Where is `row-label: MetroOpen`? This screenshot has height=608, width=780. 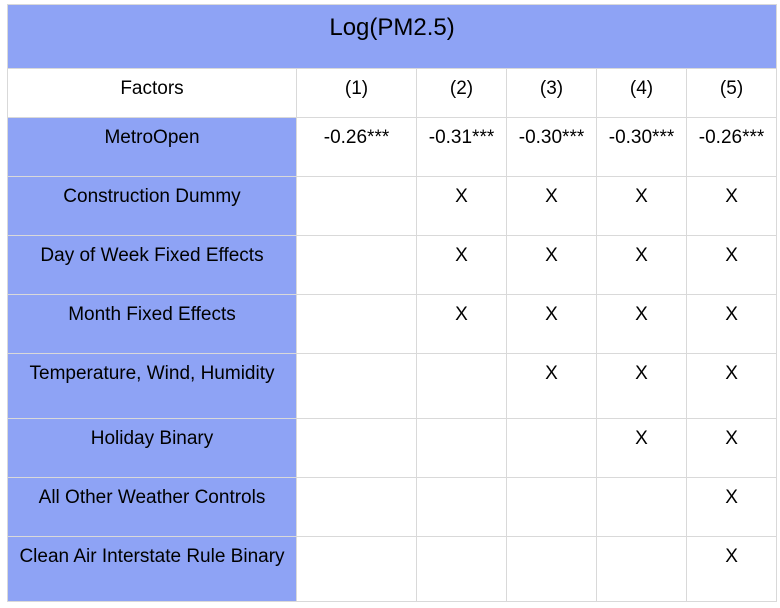 row-label: MetroOpen is located at coordinates (152, 147).